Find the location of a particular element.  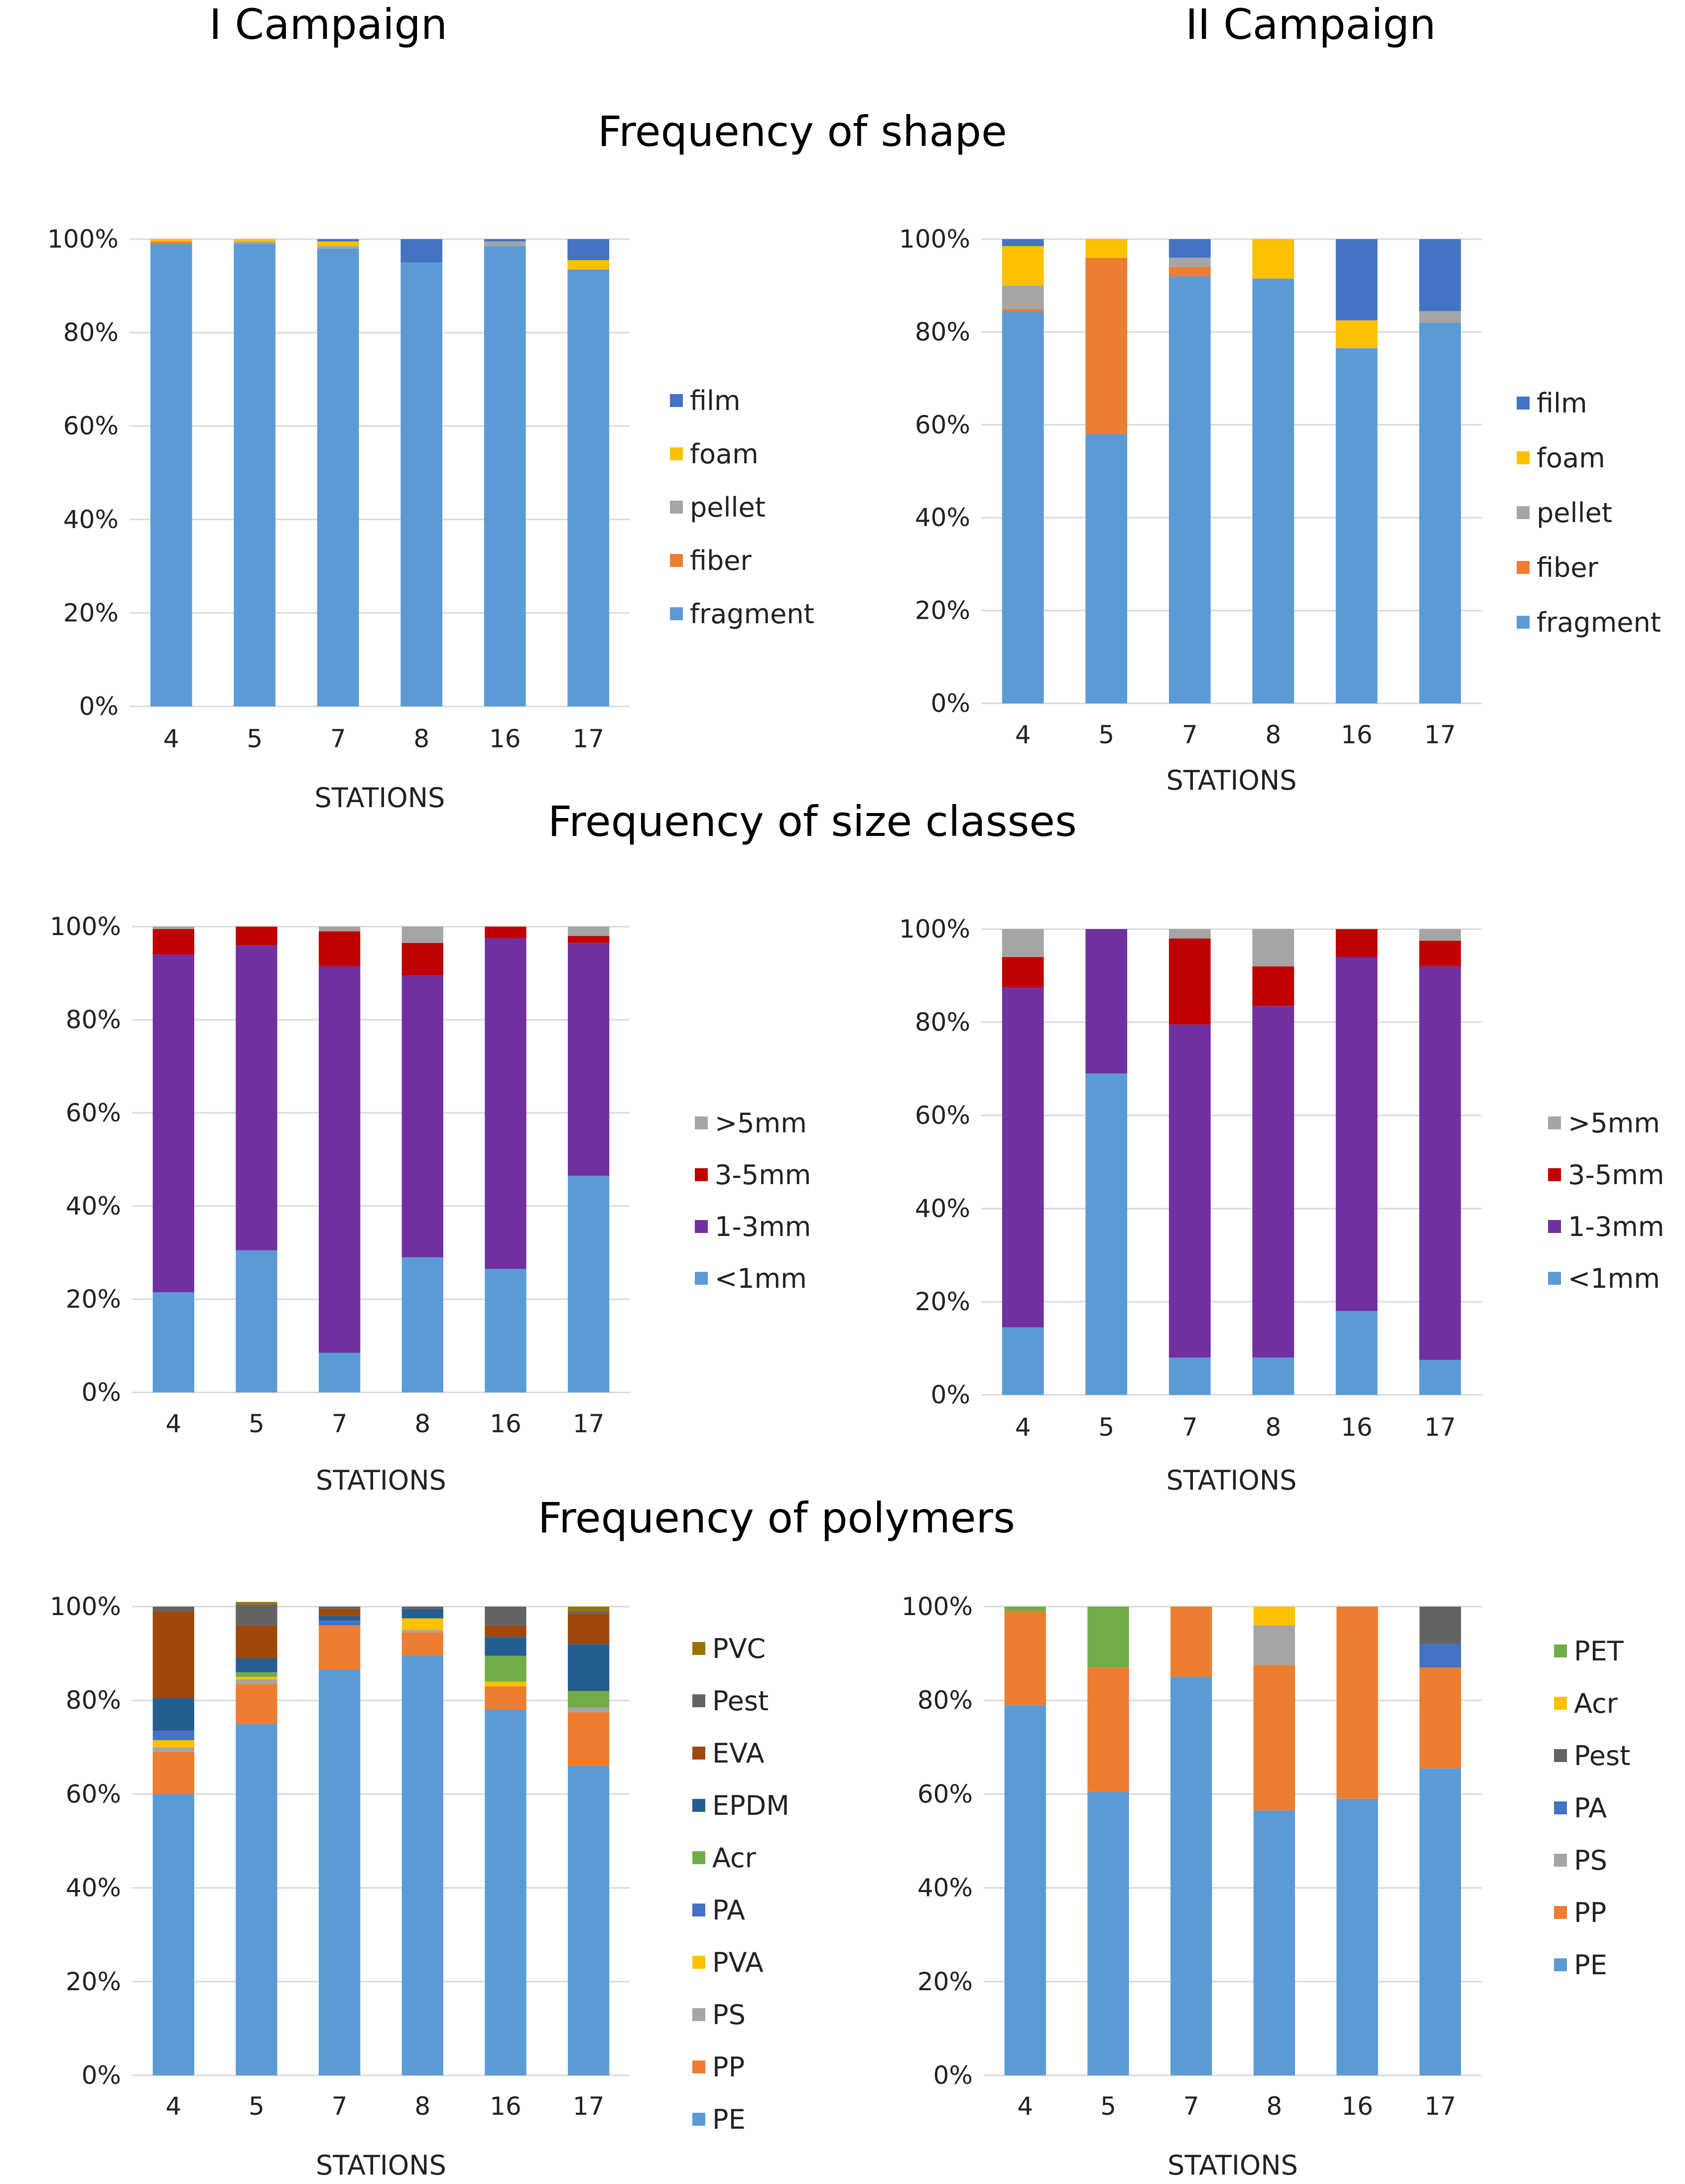

legend-label: 3-5mm is located at coordinates (763, 1175).